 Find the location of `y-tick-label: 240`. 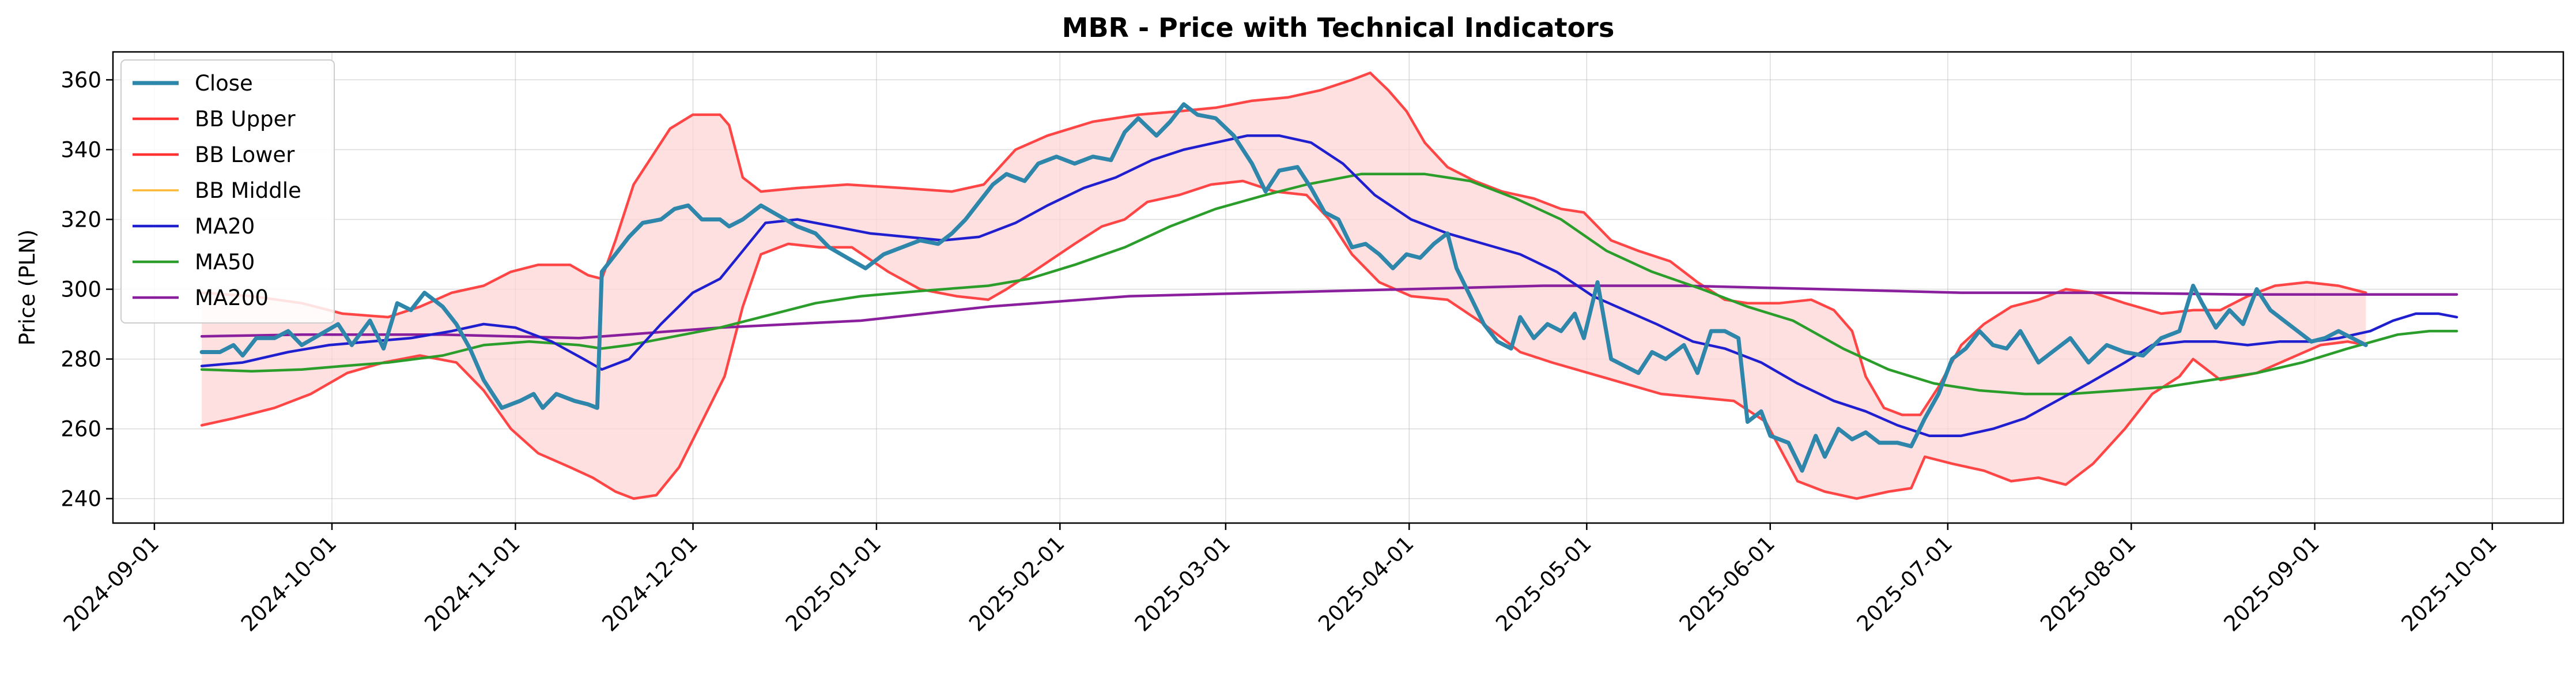

y-tick-label: 240 is located at coordinates (81, 499).